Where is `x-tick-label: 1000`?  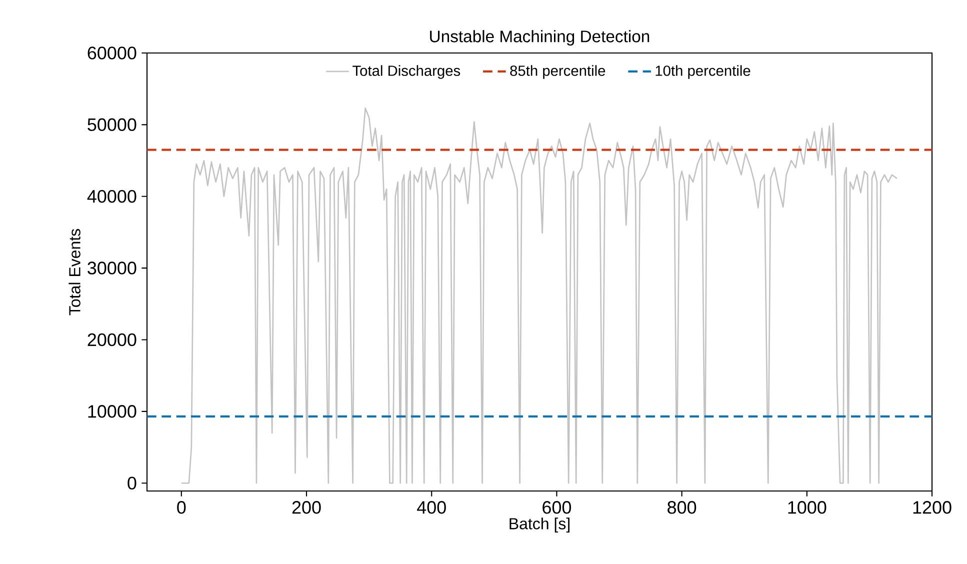
x-tick-label: 1000 is located at coordinates (807, 507).